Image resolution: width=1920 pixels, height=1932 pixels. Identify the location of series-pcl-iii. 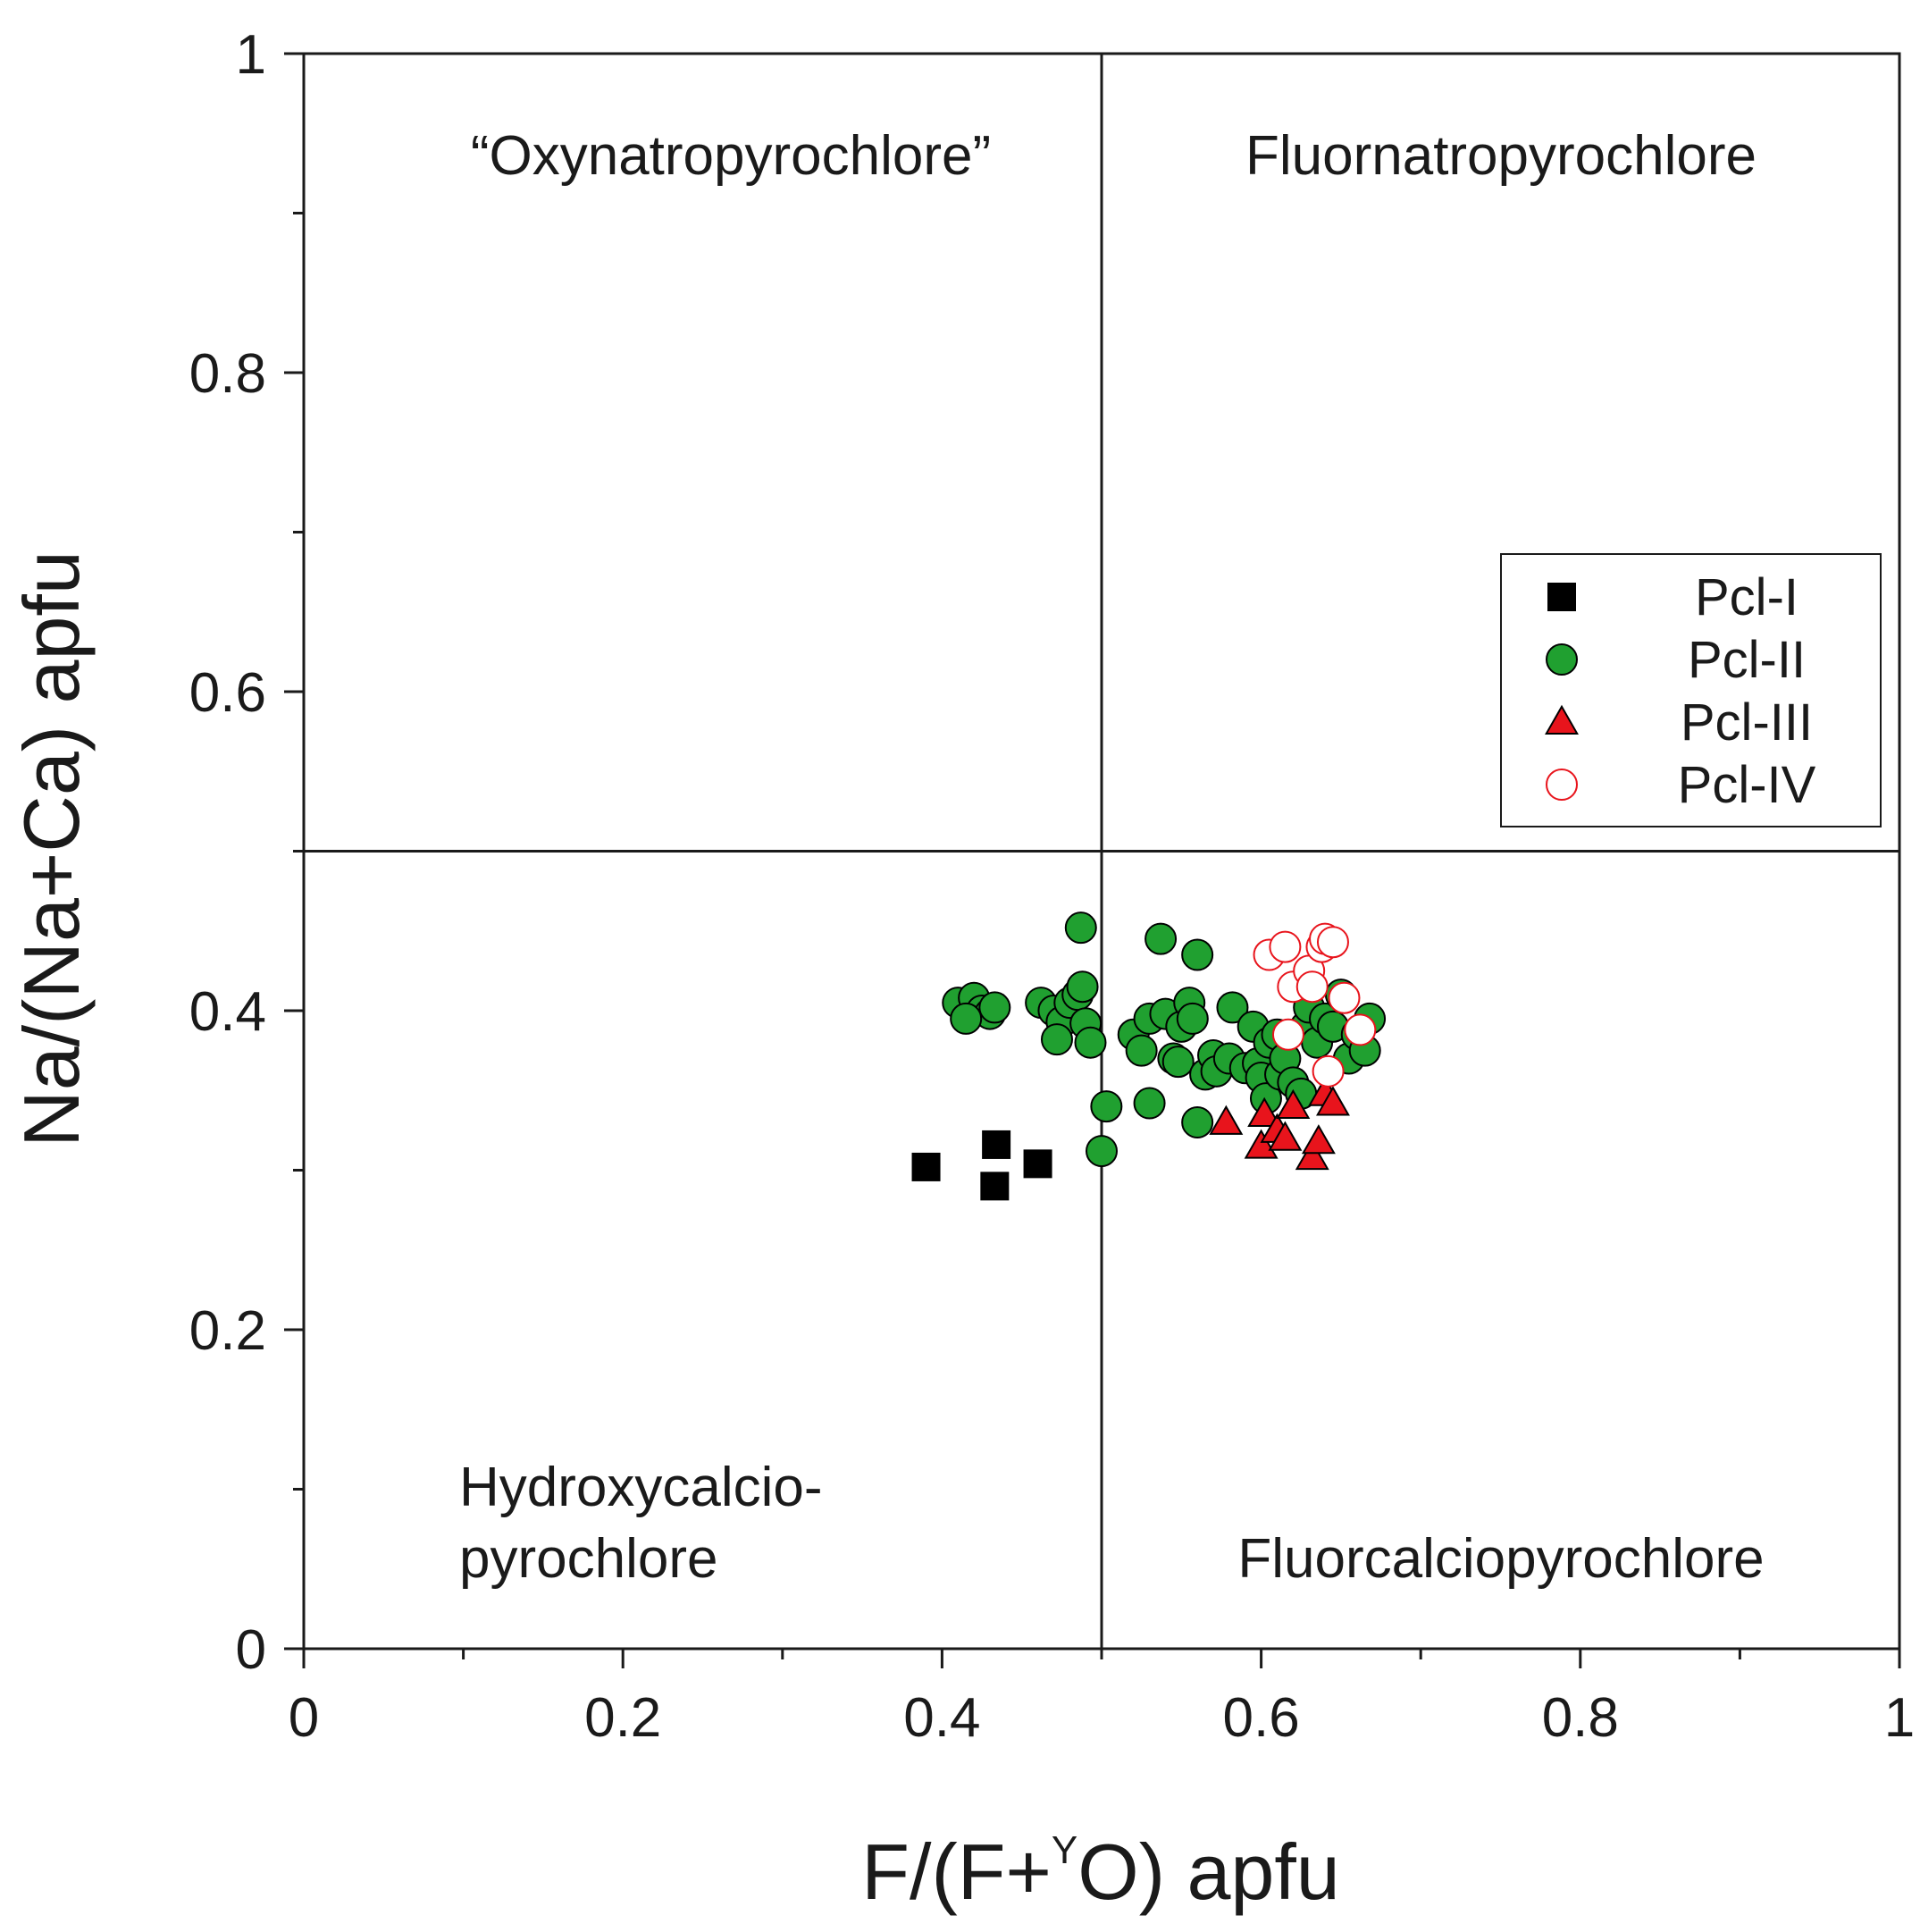
(1279, 1123).